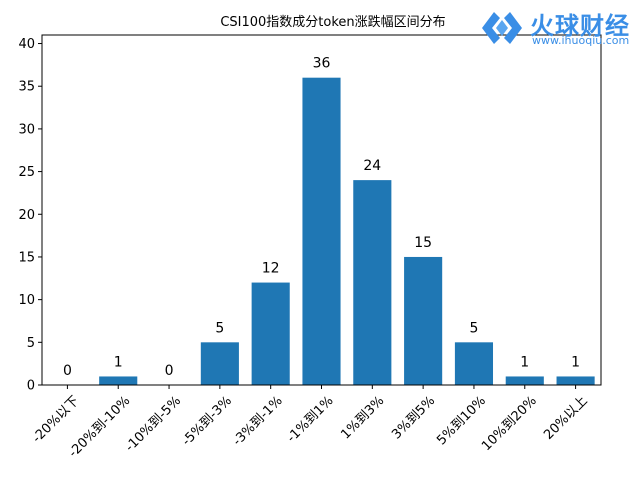 The image size is (640, 480). What do you see at coordinates (565, 417) in the screenshot?
I see `x-tick-label-10: 20%以上` at bounding box center [565, 417].